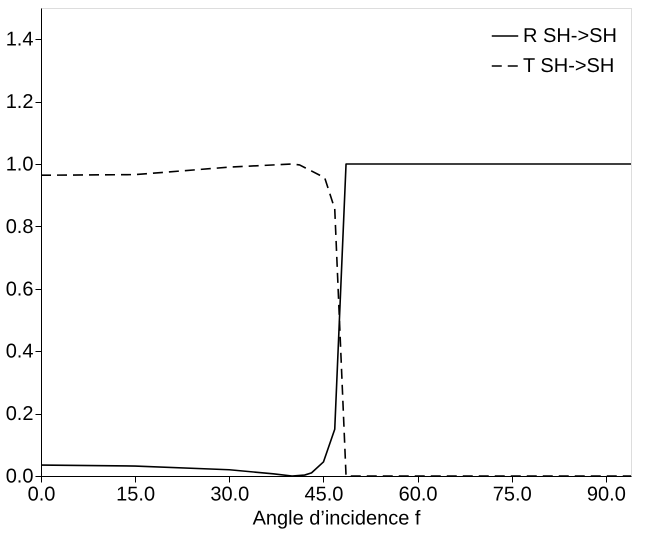 The width and height of the screenshot is (668, 552). Describe the element at coordinates (20, 351) in the screenshot. I see `y-tick-label: 0.4` at that location.